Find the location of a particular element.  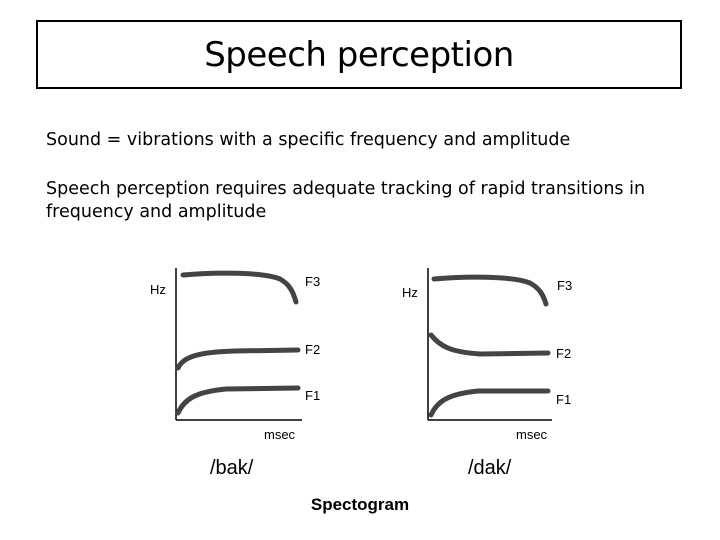

page-title: Speech perception is located at coordinates (359, 54).